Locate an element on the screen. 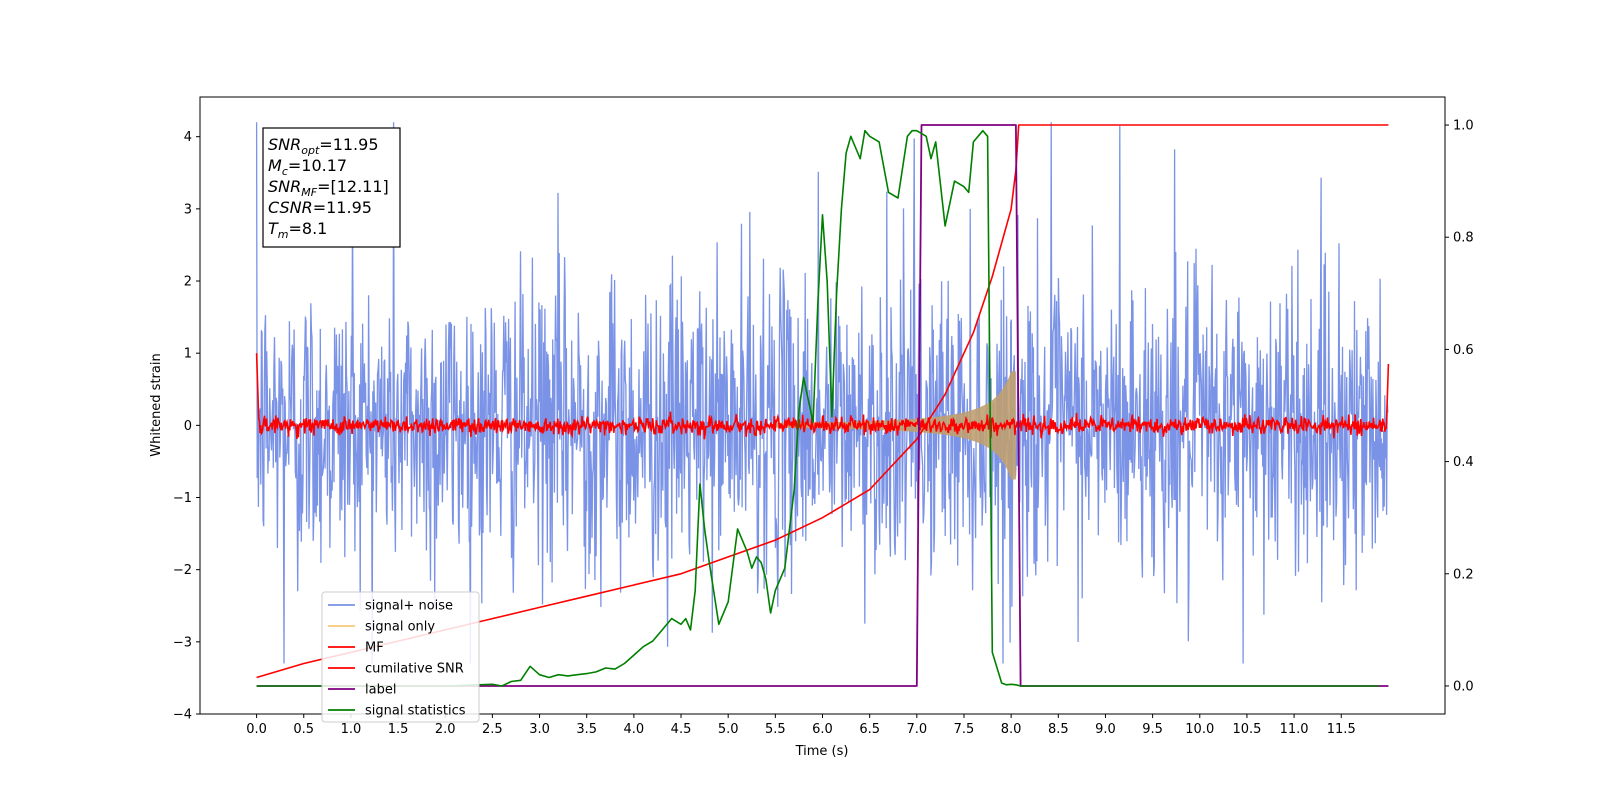  x-tick-label: 8.5 is located at coordinates (1058, 729).